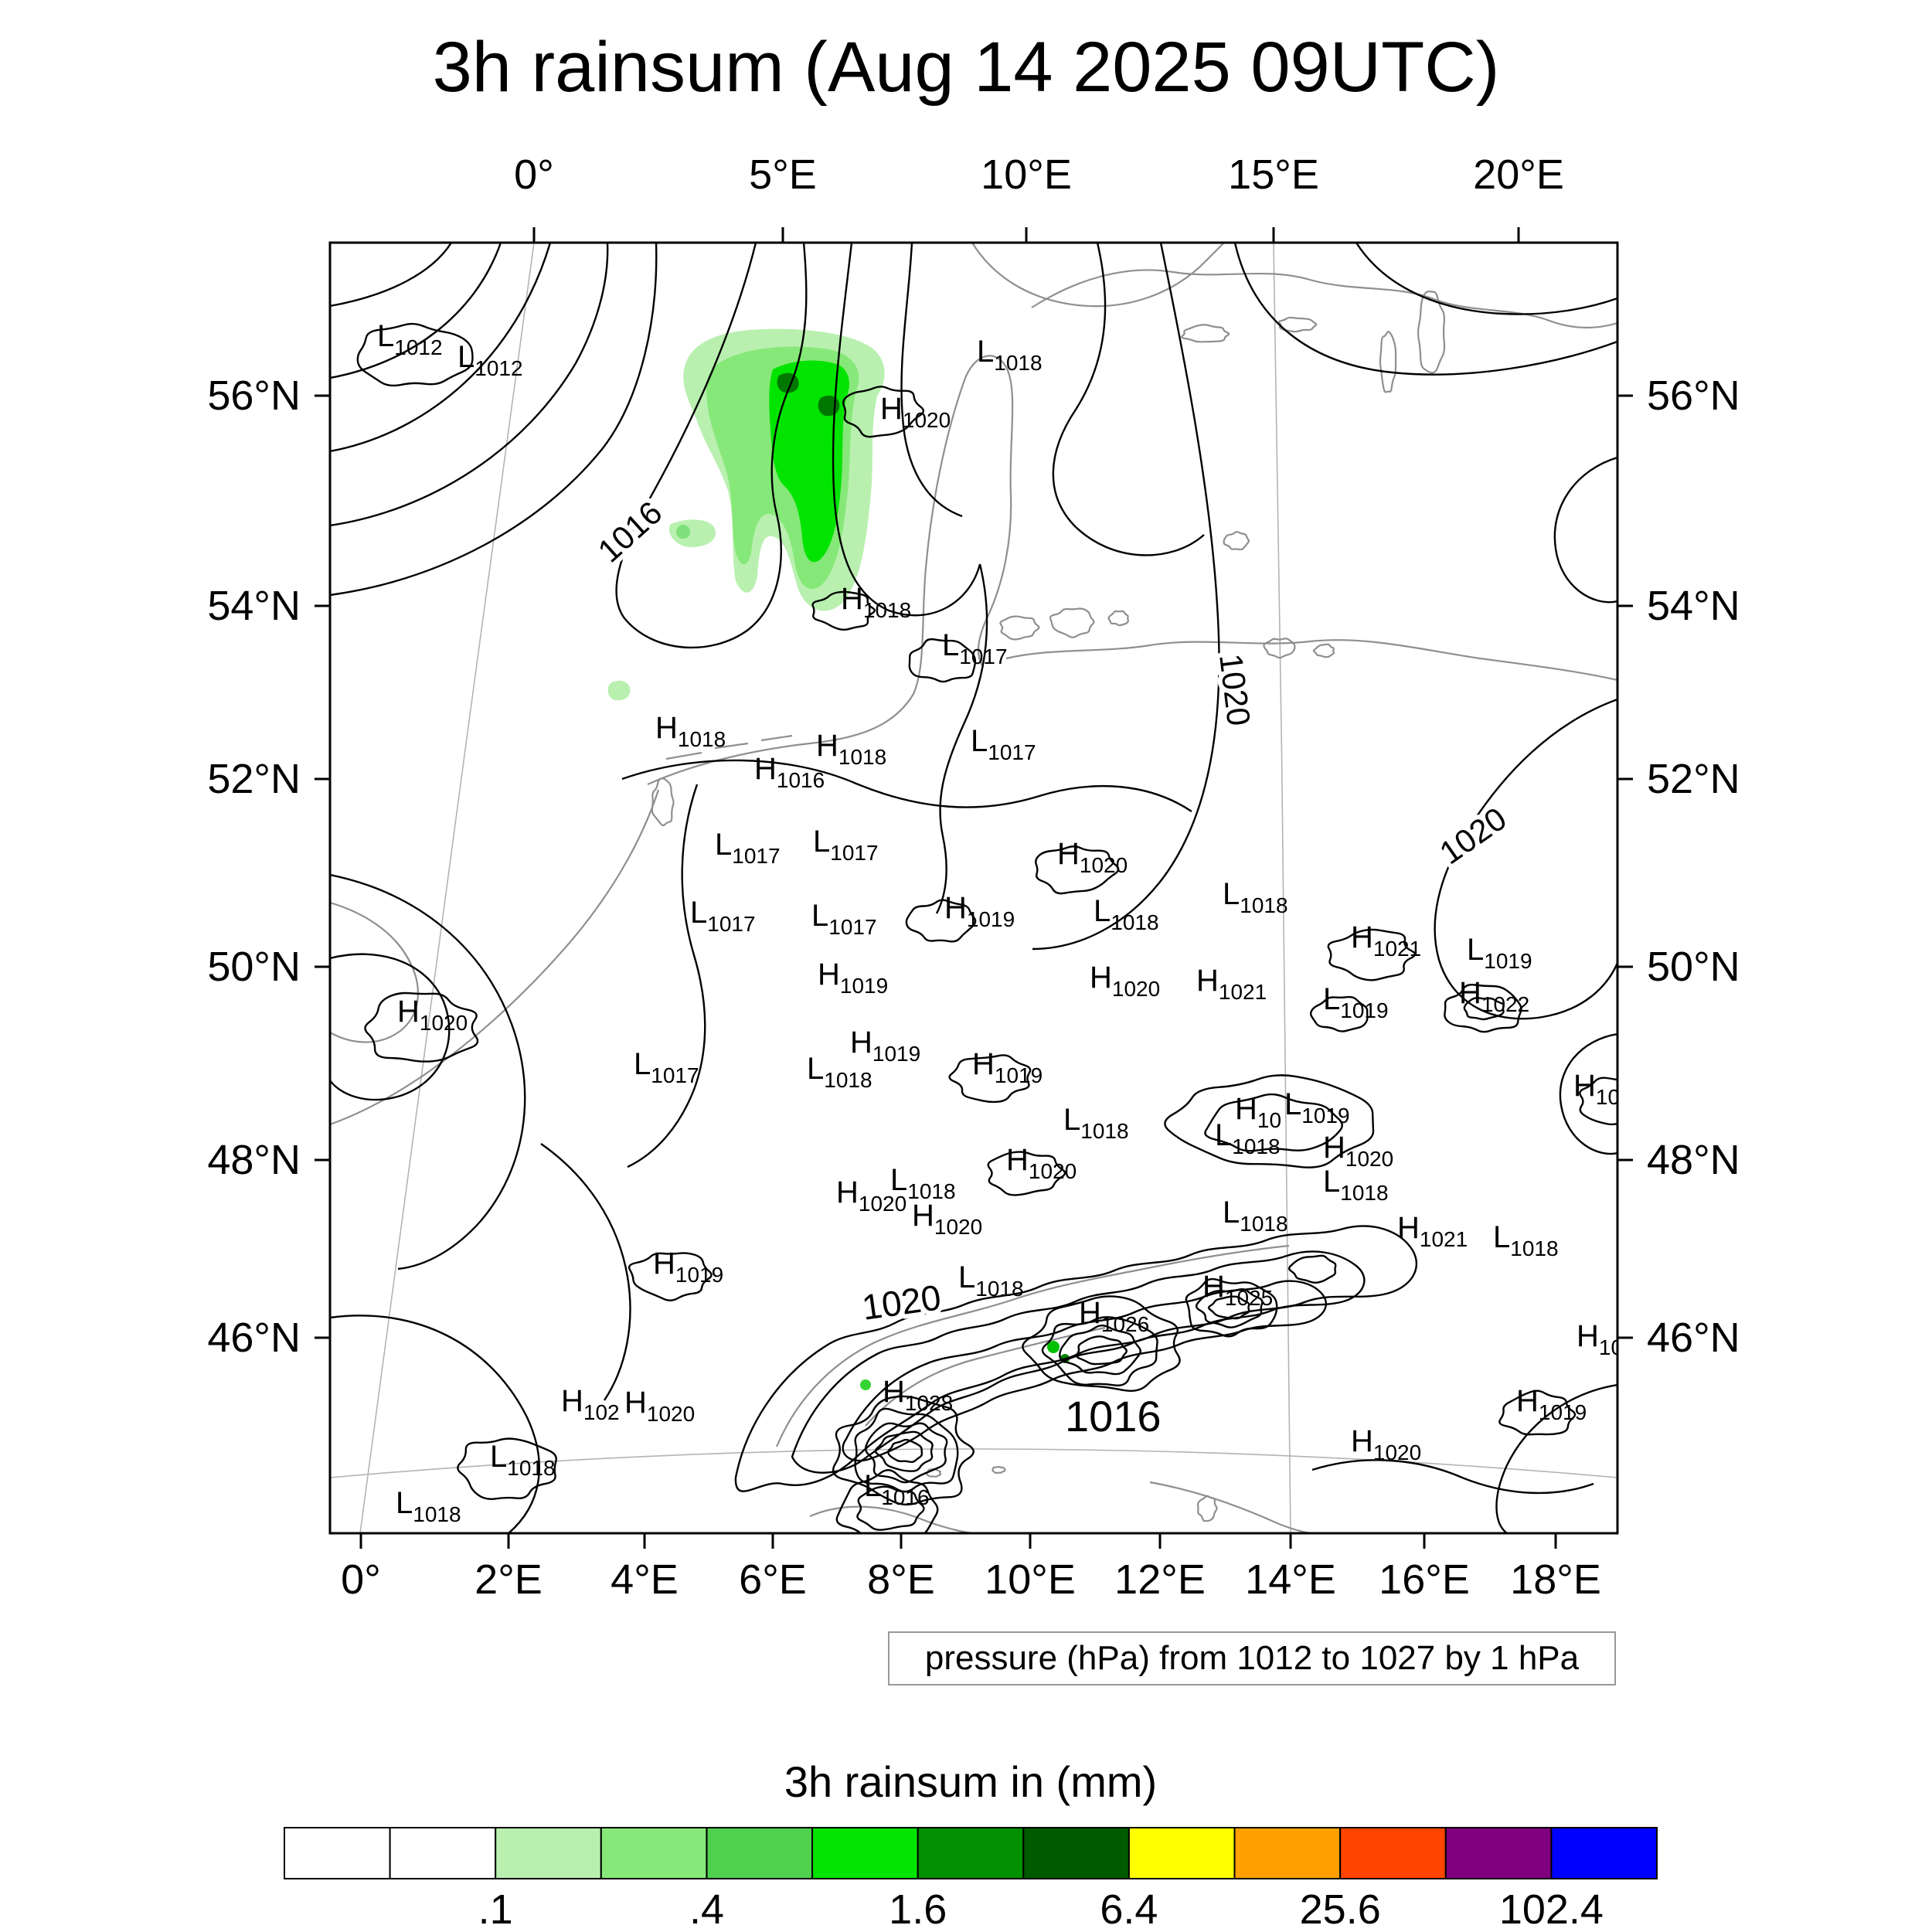 The image size is (1932, 1932). I want to click on pressure-center-label: H10, so click(1597, 1089).